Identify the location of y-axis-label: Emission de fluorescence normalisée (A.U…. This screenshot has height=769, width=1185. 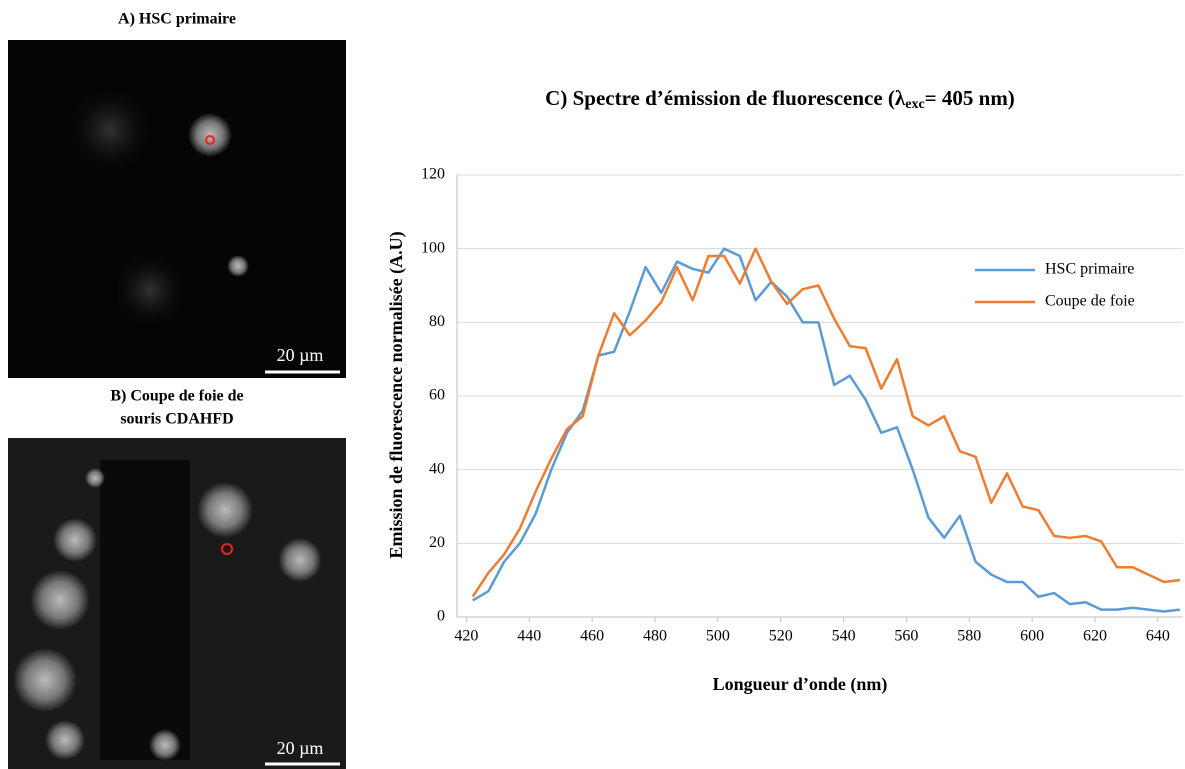
(396, 394).